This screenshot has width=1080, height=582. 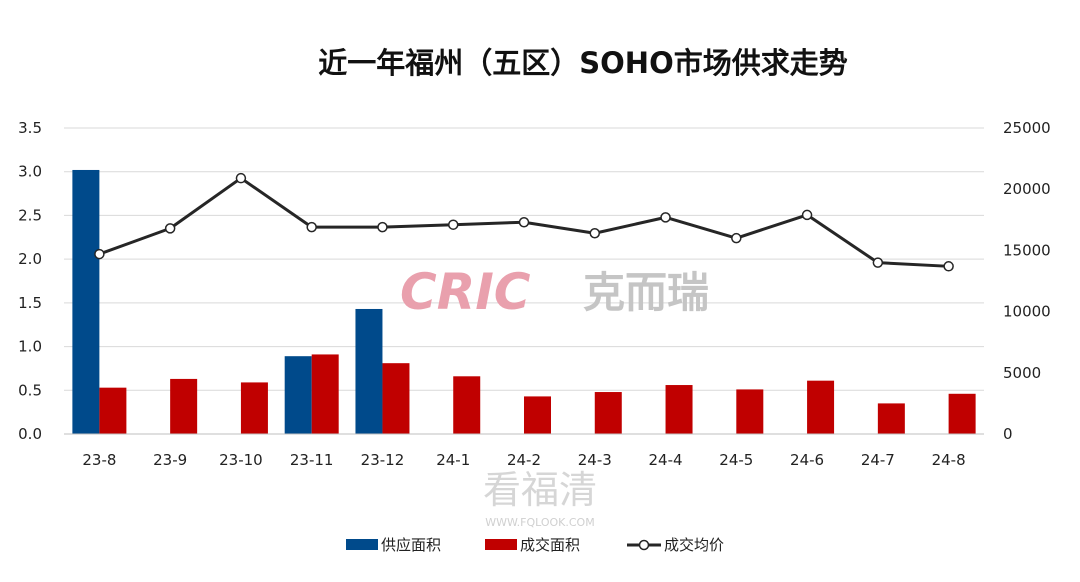 I want to click on y-right-tick-label: 10000, so click(x=1027, y=312).